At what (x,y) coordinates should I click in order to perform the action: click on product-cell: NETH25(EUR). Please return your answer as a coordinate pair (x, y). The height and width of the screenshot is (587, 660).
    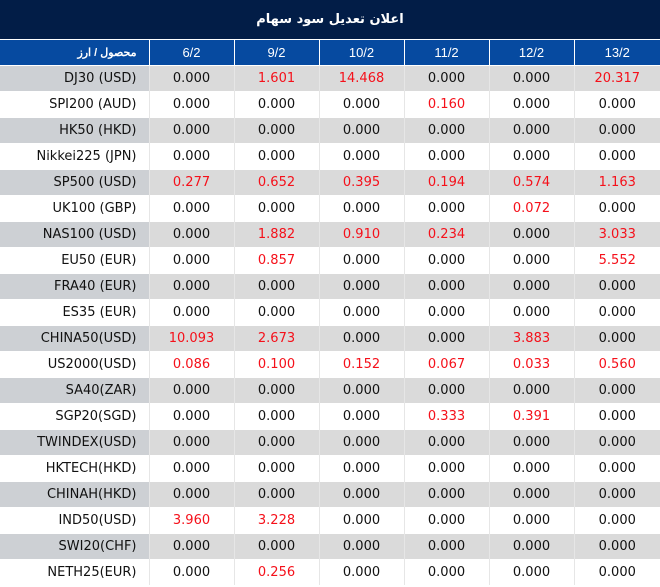
    Looking at the image, I should click on (74, 572).